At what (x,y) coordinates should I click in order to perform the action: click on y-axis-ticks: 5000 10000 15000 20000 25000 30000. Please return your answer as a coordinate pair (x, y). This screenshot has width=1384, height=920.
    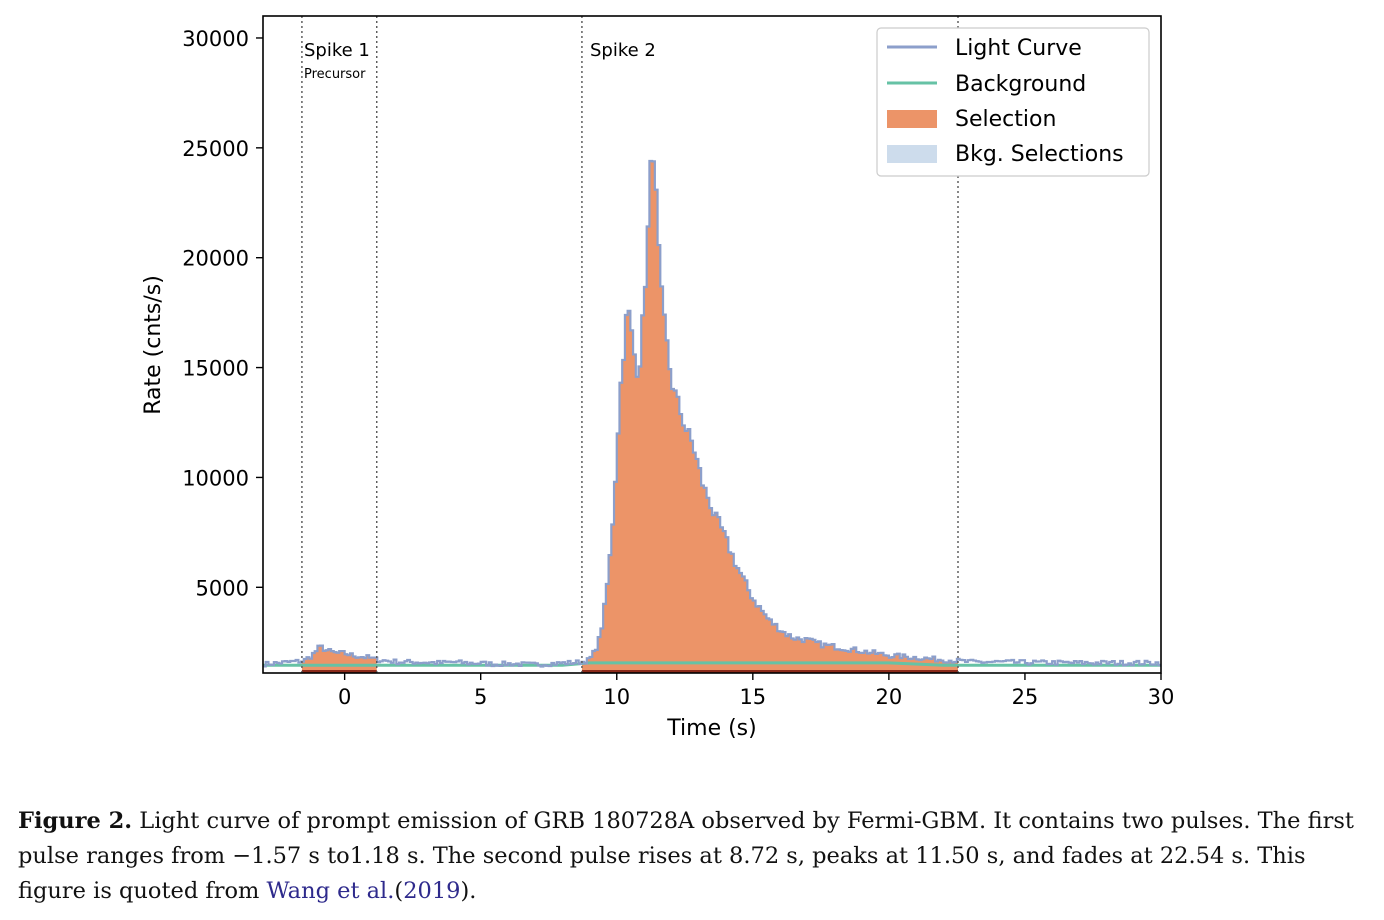
    Looking at the image, I should click on (222, 313).